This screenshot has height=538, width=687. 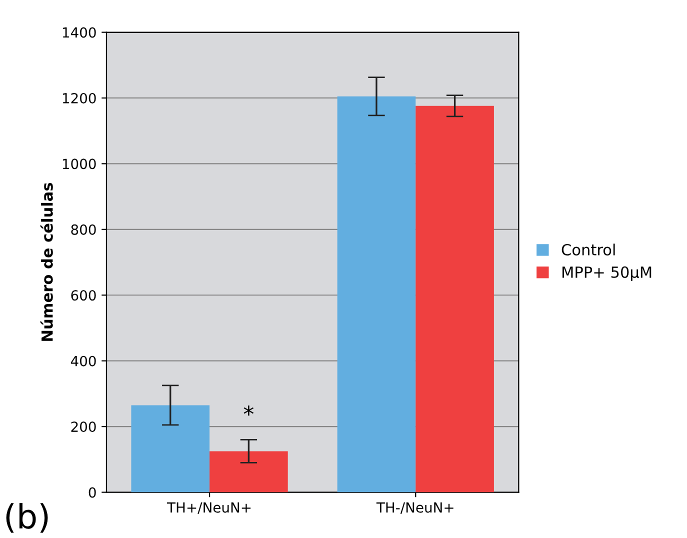 What do you see at coordinates (79, 164) in the screenshot?
I see `y-tick-label: 1000` at bounding box center [79, 164].